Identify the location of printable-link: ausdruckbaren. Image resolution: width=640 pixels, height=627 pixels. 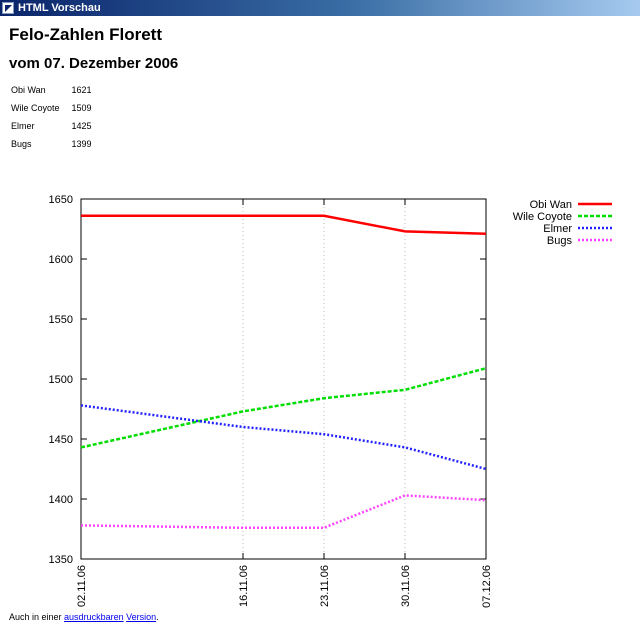
(94, 617).